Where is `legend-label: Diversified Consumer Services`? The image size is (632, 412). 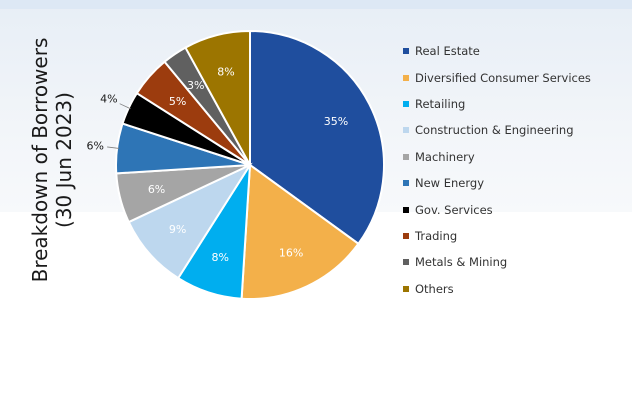
legend-label: Diversified Consumer Services is located at coordinates (503, 77).